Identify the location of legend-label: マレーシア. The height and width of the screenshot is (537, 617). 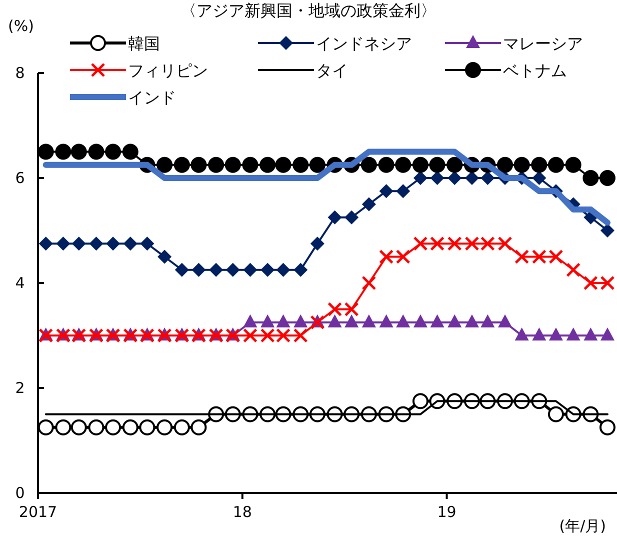
(543, 43).